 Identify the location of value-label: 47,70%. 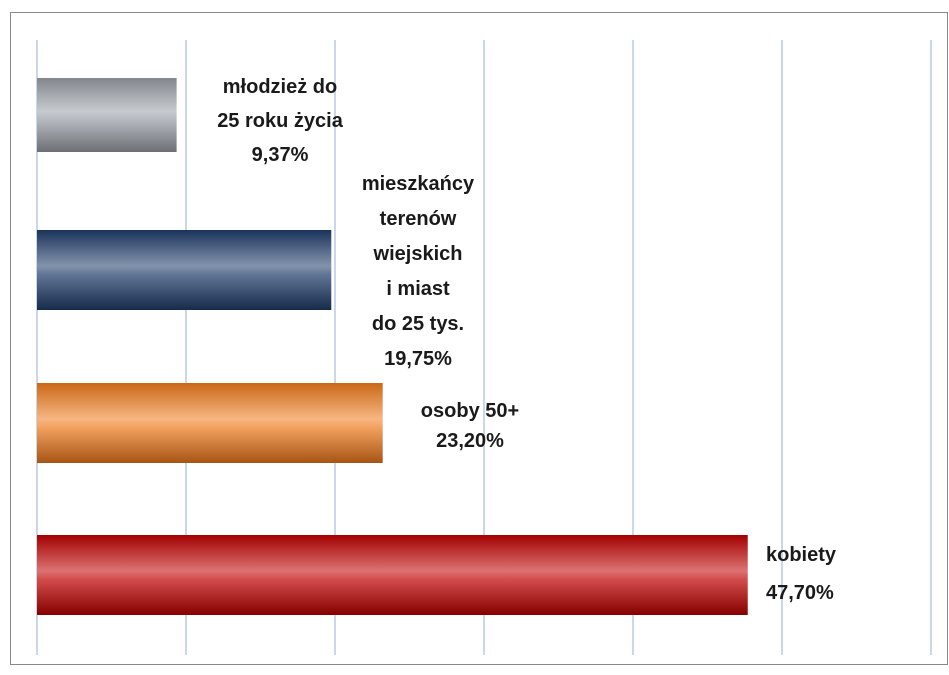
(800, 593).